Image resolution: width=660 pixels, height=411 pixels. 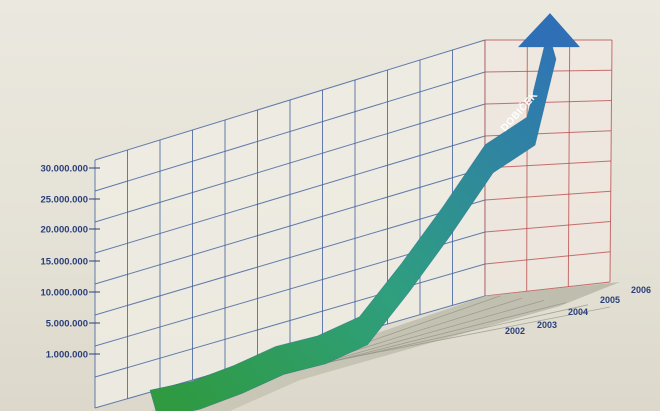 I want to click on x-tick-label: 2006, so click(x=641, y=290).